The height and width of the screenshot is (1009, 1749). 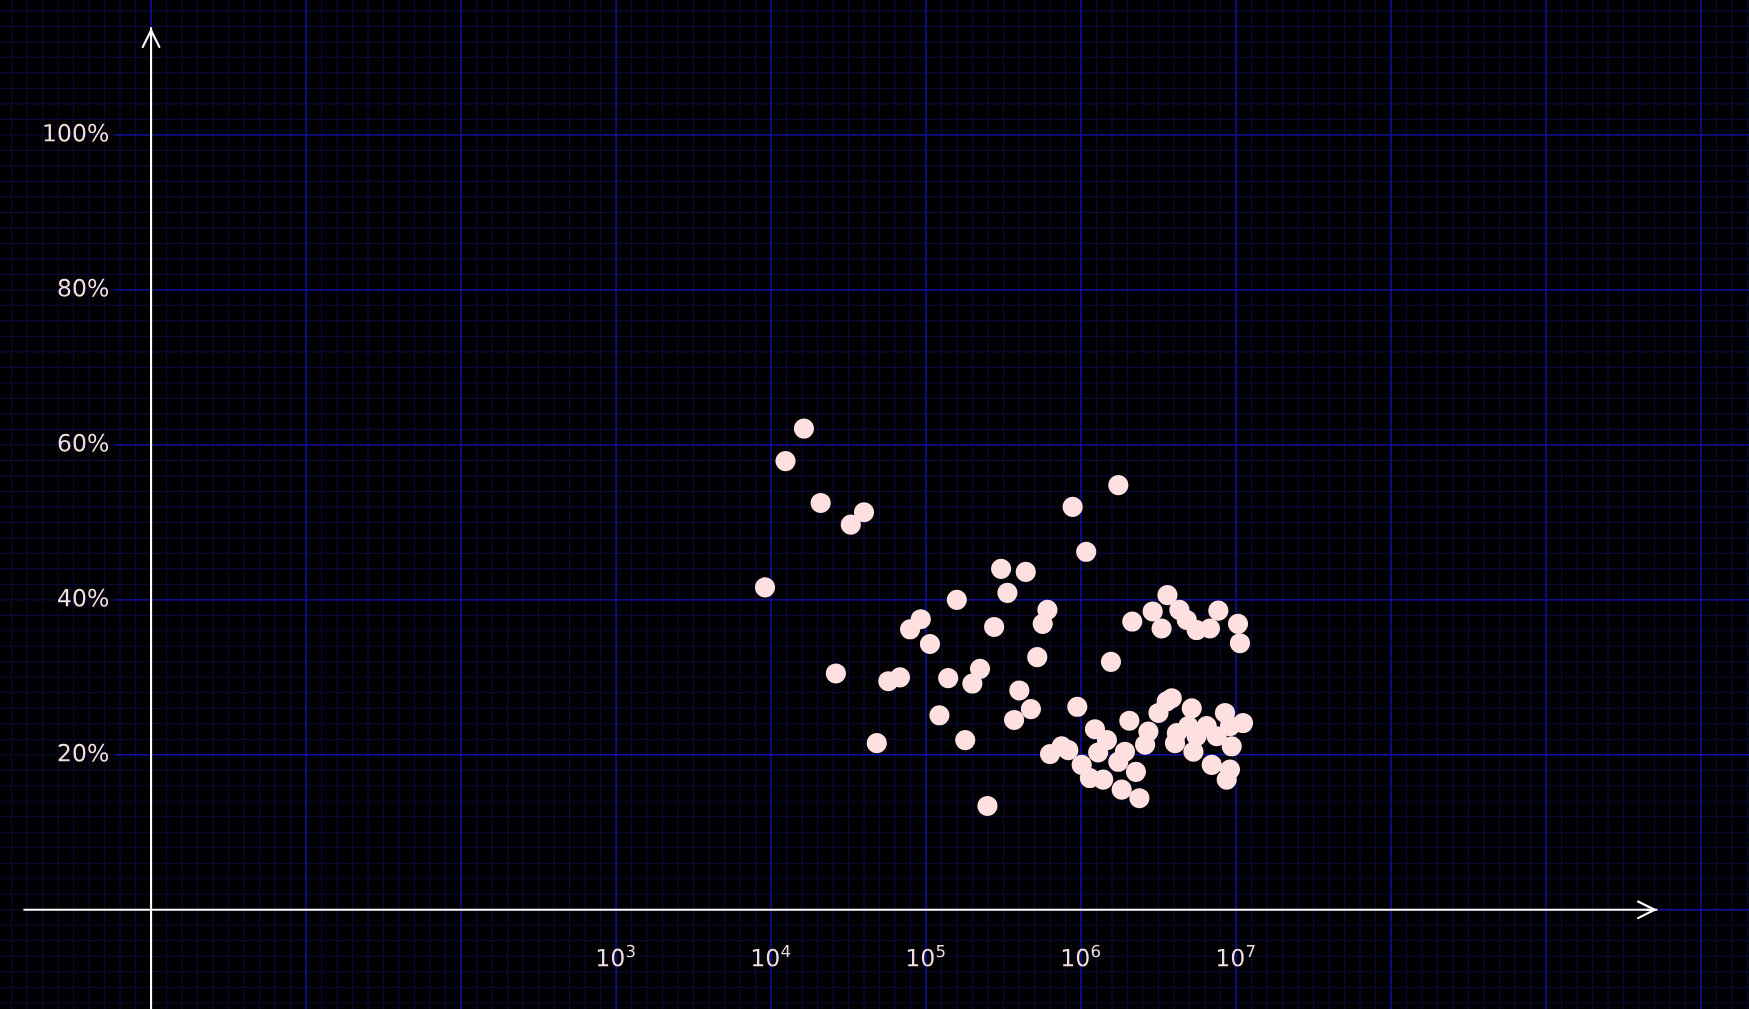 What do you see at coordinates (1236, 956) in the screenshot?
I see `x-tick-label: 10$^{7}$` at bounding box center [1236, 956].